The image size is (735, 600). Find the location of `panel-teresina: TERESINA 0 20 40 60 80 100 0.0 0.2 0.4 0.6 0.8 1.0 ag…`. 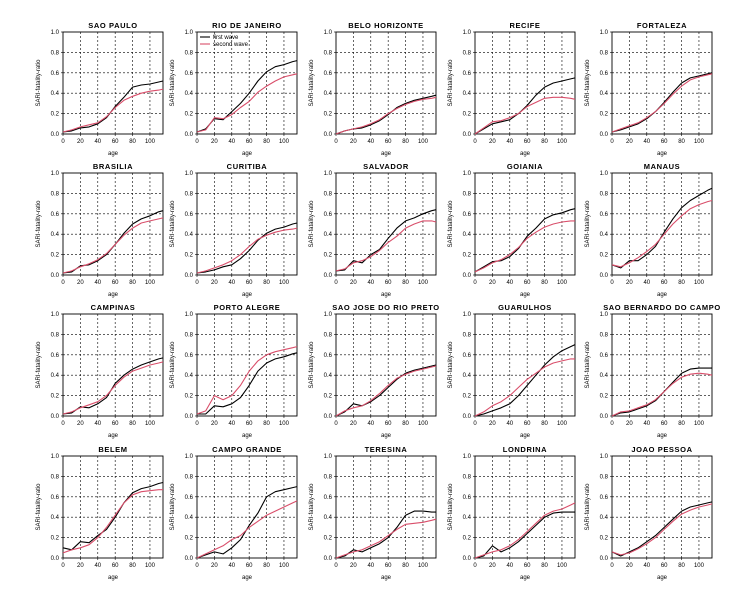

panel-teresina: TERESINA 0 20 40 60 80 100 0.0 0.2 0.4 0.6 0.8 1.0 ag… is located at coordinates (373, 513).